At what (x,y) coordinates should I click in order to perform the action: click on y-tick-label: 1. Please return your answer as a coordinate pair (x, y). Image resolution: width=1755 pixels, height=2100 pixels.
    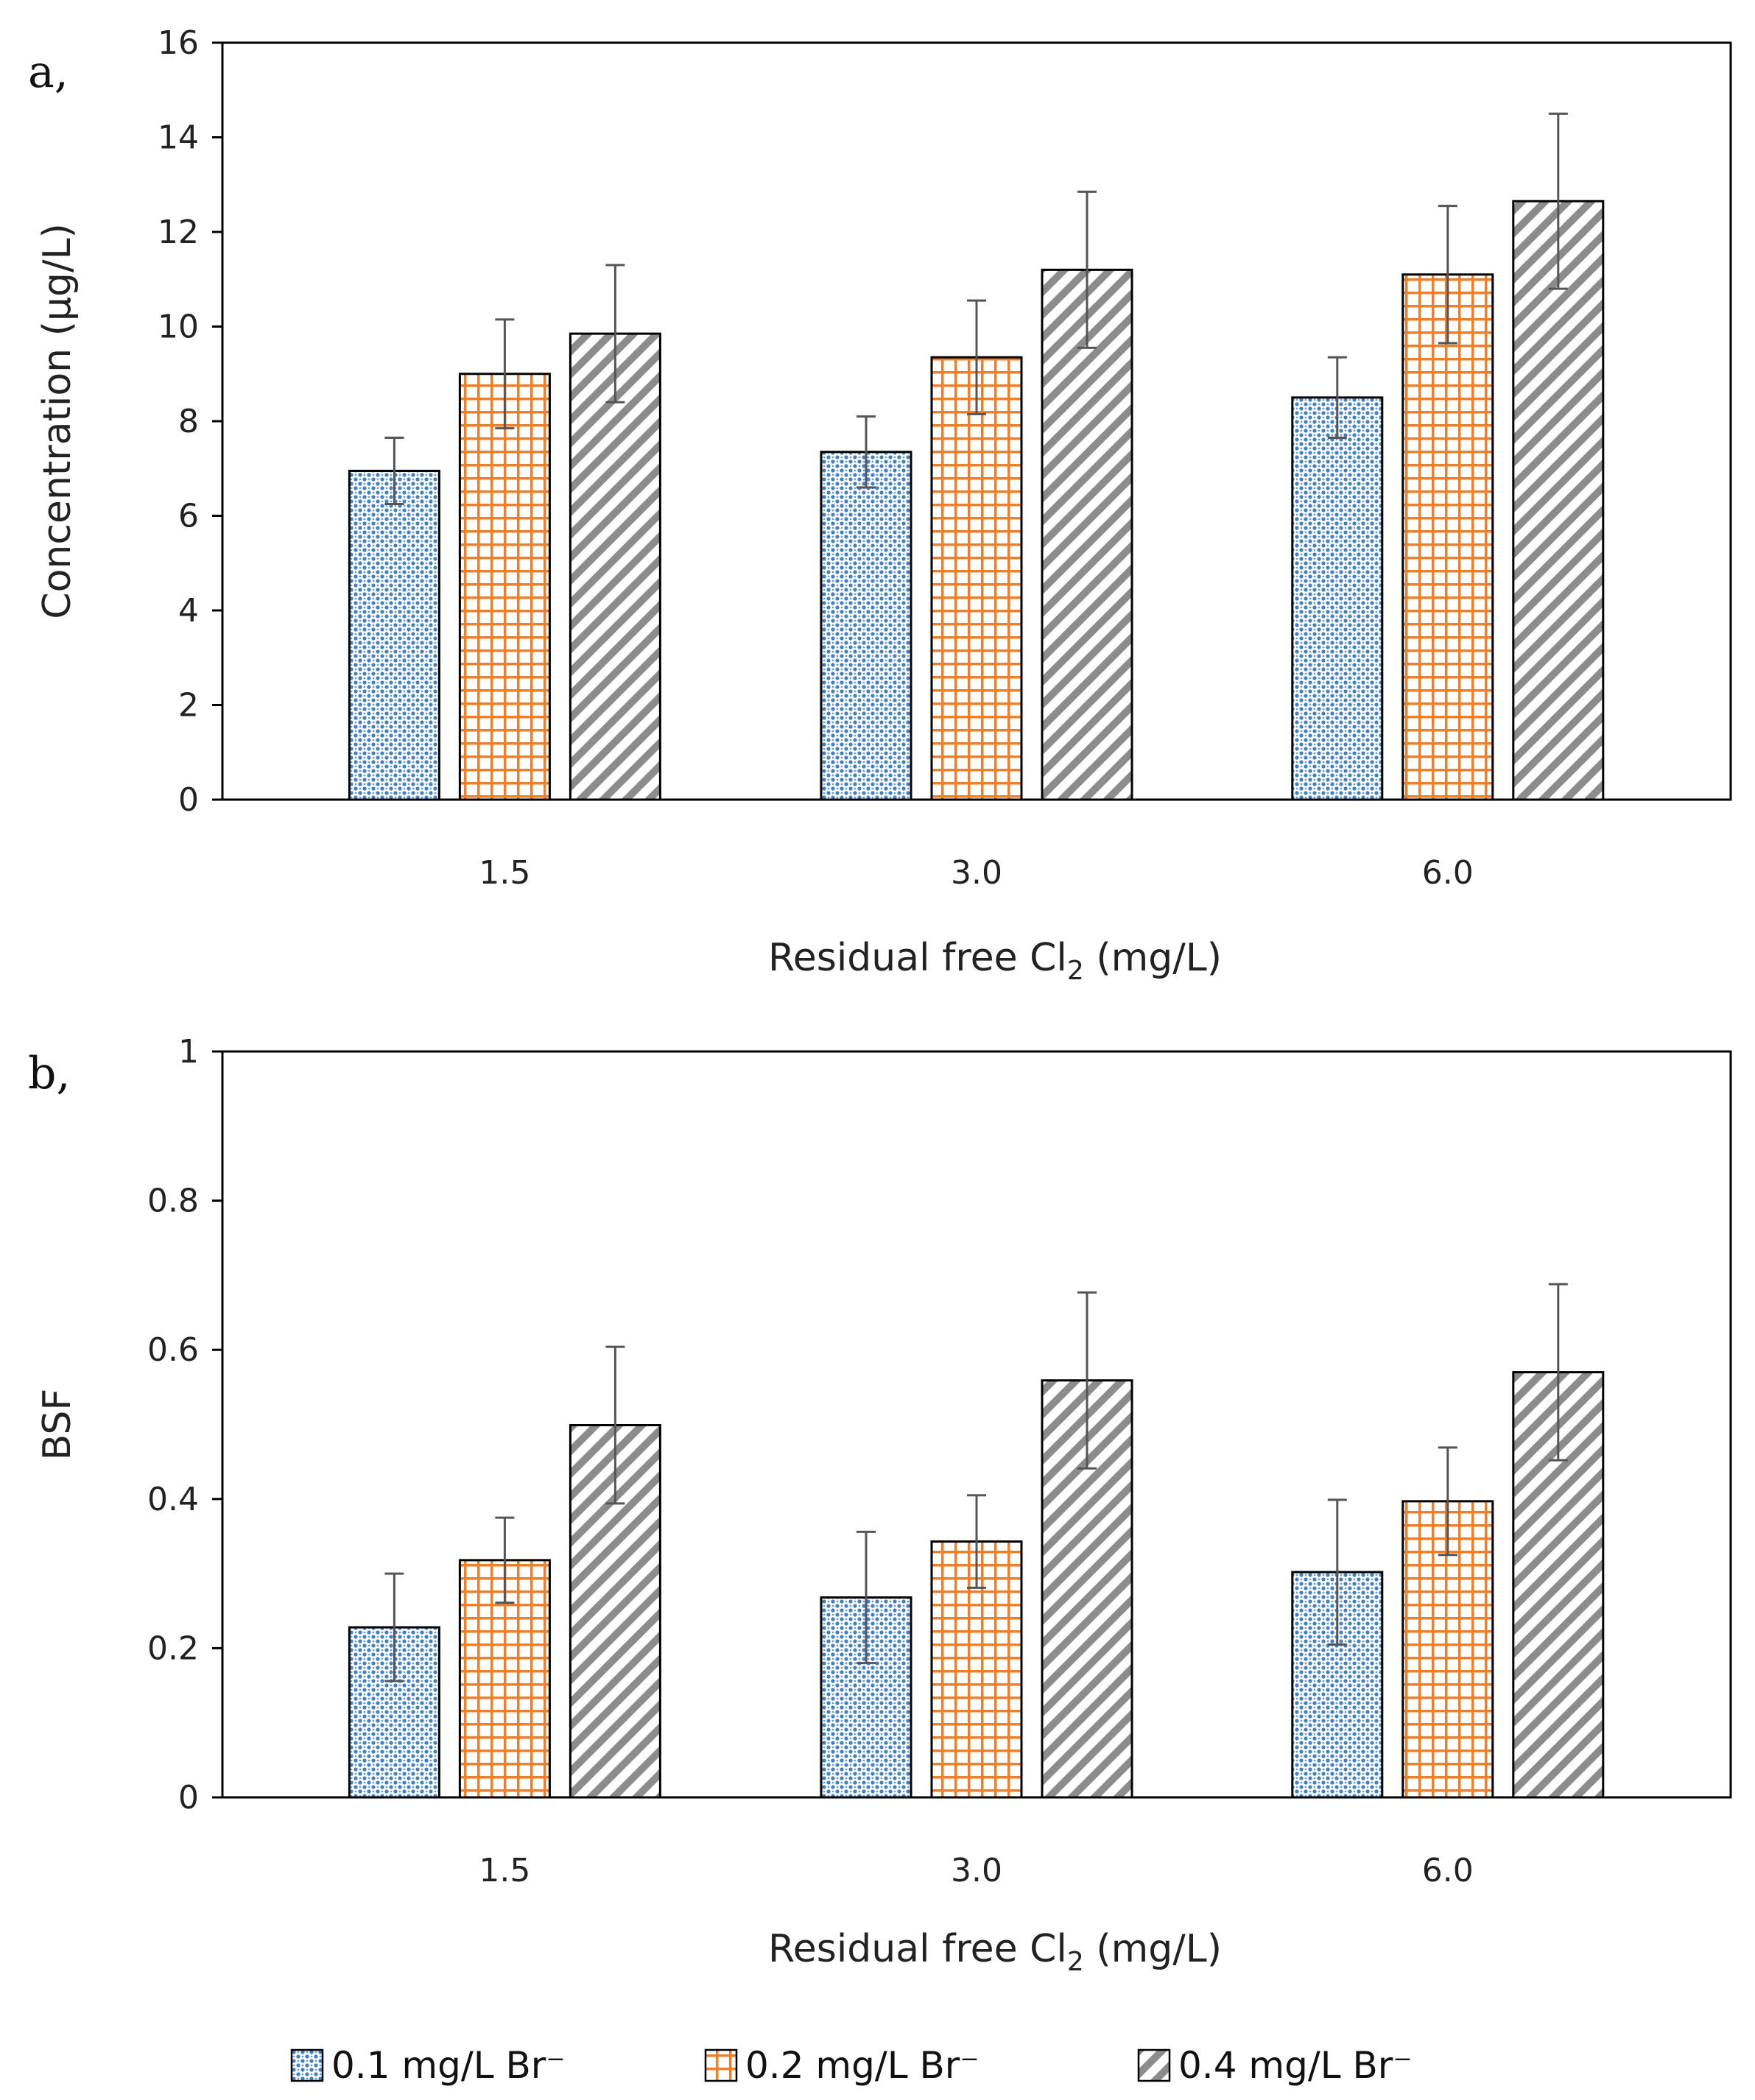
    Looking at the image, I should click on (188, 1052).